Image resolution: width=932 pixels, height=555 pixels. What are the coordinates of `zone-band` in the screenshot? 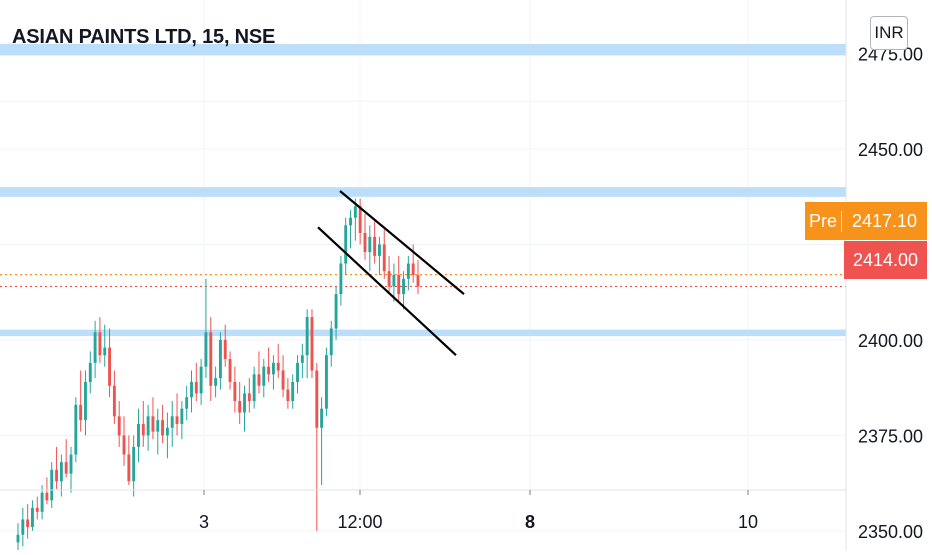 It's located at (423, 192).